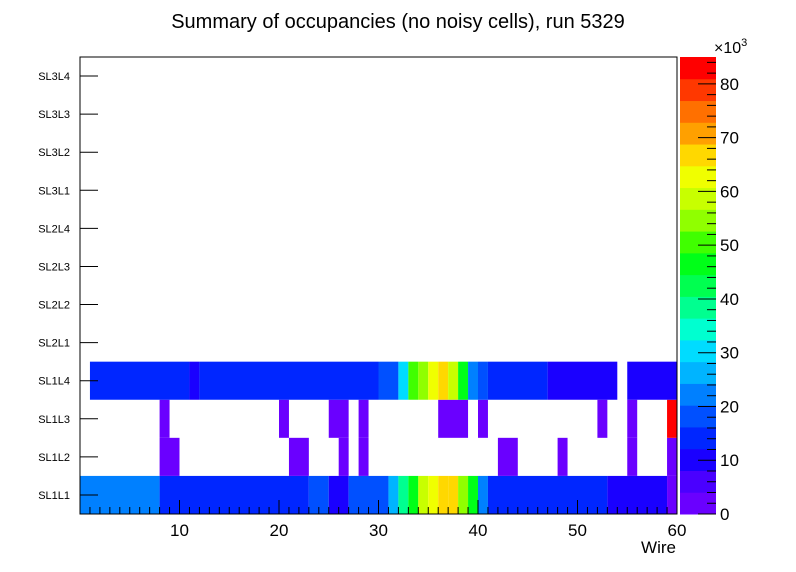 The width and height of the screenshot is (796, 572). Describe the element at coordinates (54, 458) in the screenshot. I see `y-tick-label: SL1L2` at that location.